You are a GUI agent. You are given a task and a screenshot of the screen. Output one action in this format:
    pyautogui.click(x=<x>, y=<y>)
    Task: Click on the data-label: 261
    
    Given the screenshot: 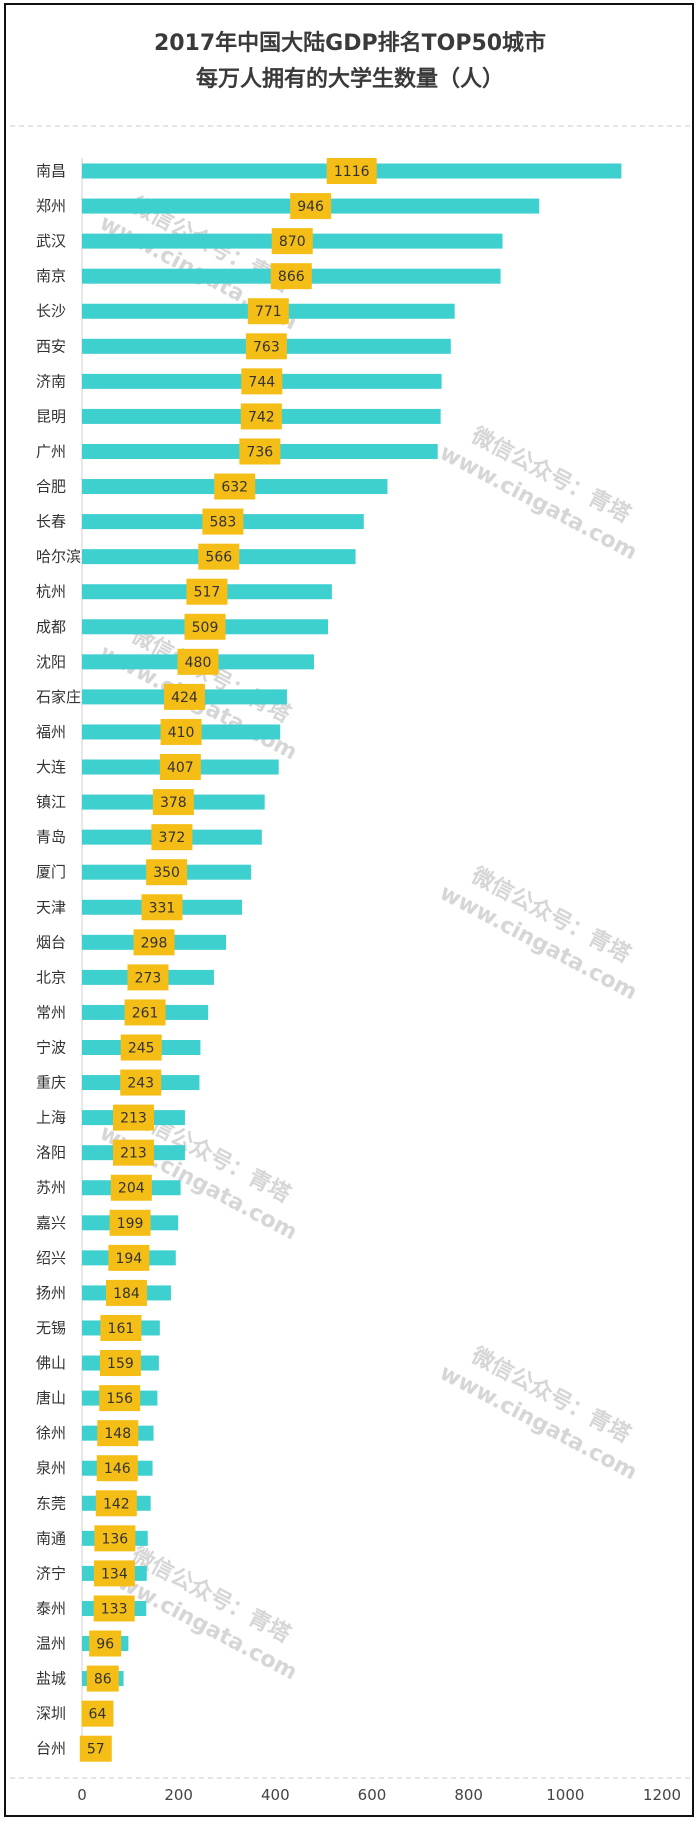 What is the action you would take?
    pyautogui.click(x=145, y=1013)
    